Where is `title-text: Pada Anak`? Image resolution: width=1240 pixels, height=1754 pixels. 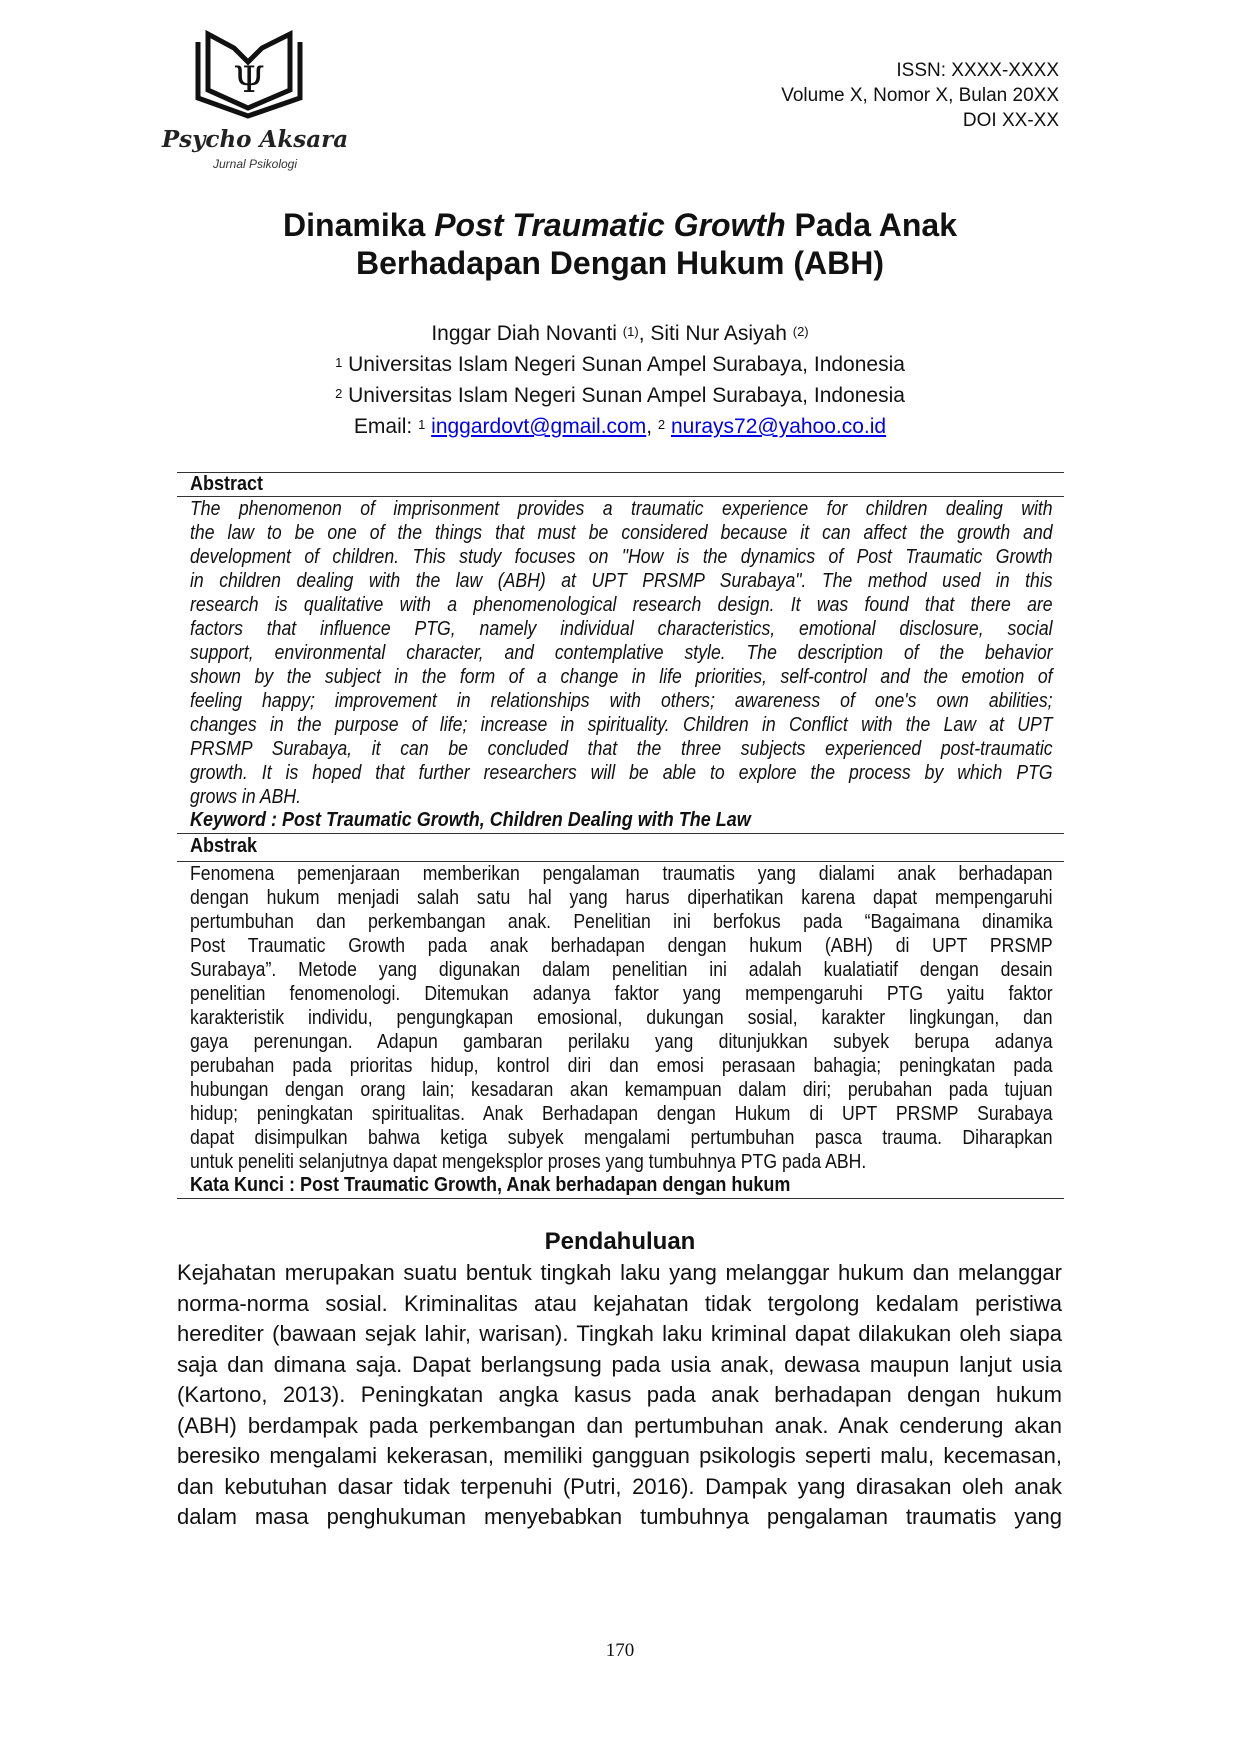
title-text: Pada Anak is located at coordinates (871, 225).